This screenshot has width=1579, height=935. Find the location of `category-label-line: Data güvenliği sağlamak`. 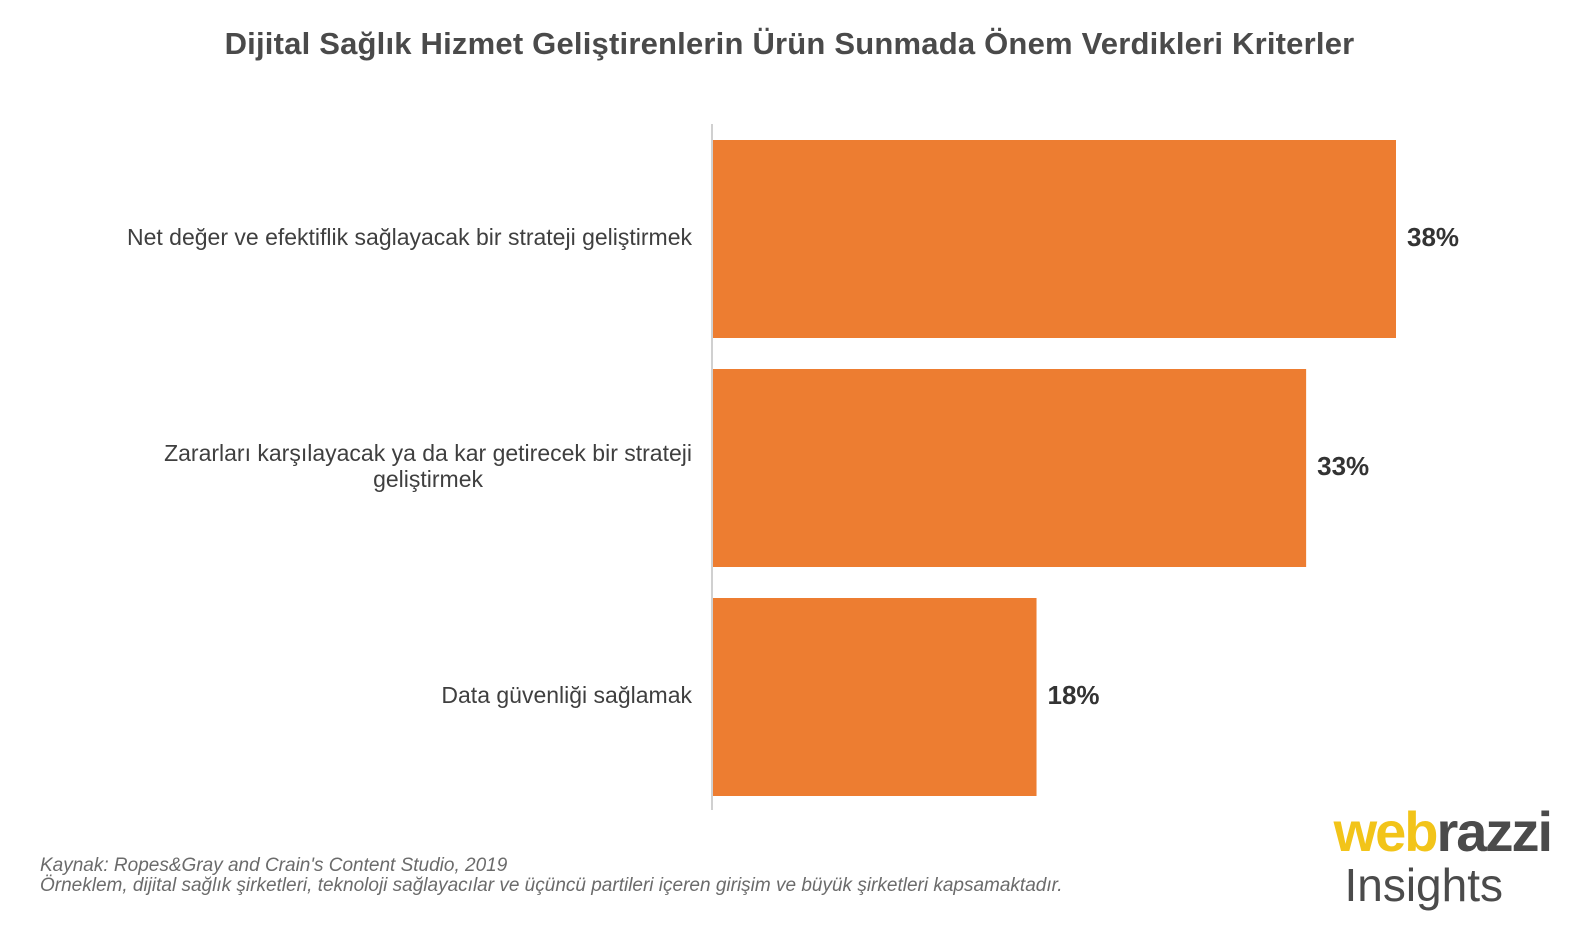

category-label-line: Data güvenliği sağlamak is located at coordinates (566, 695).